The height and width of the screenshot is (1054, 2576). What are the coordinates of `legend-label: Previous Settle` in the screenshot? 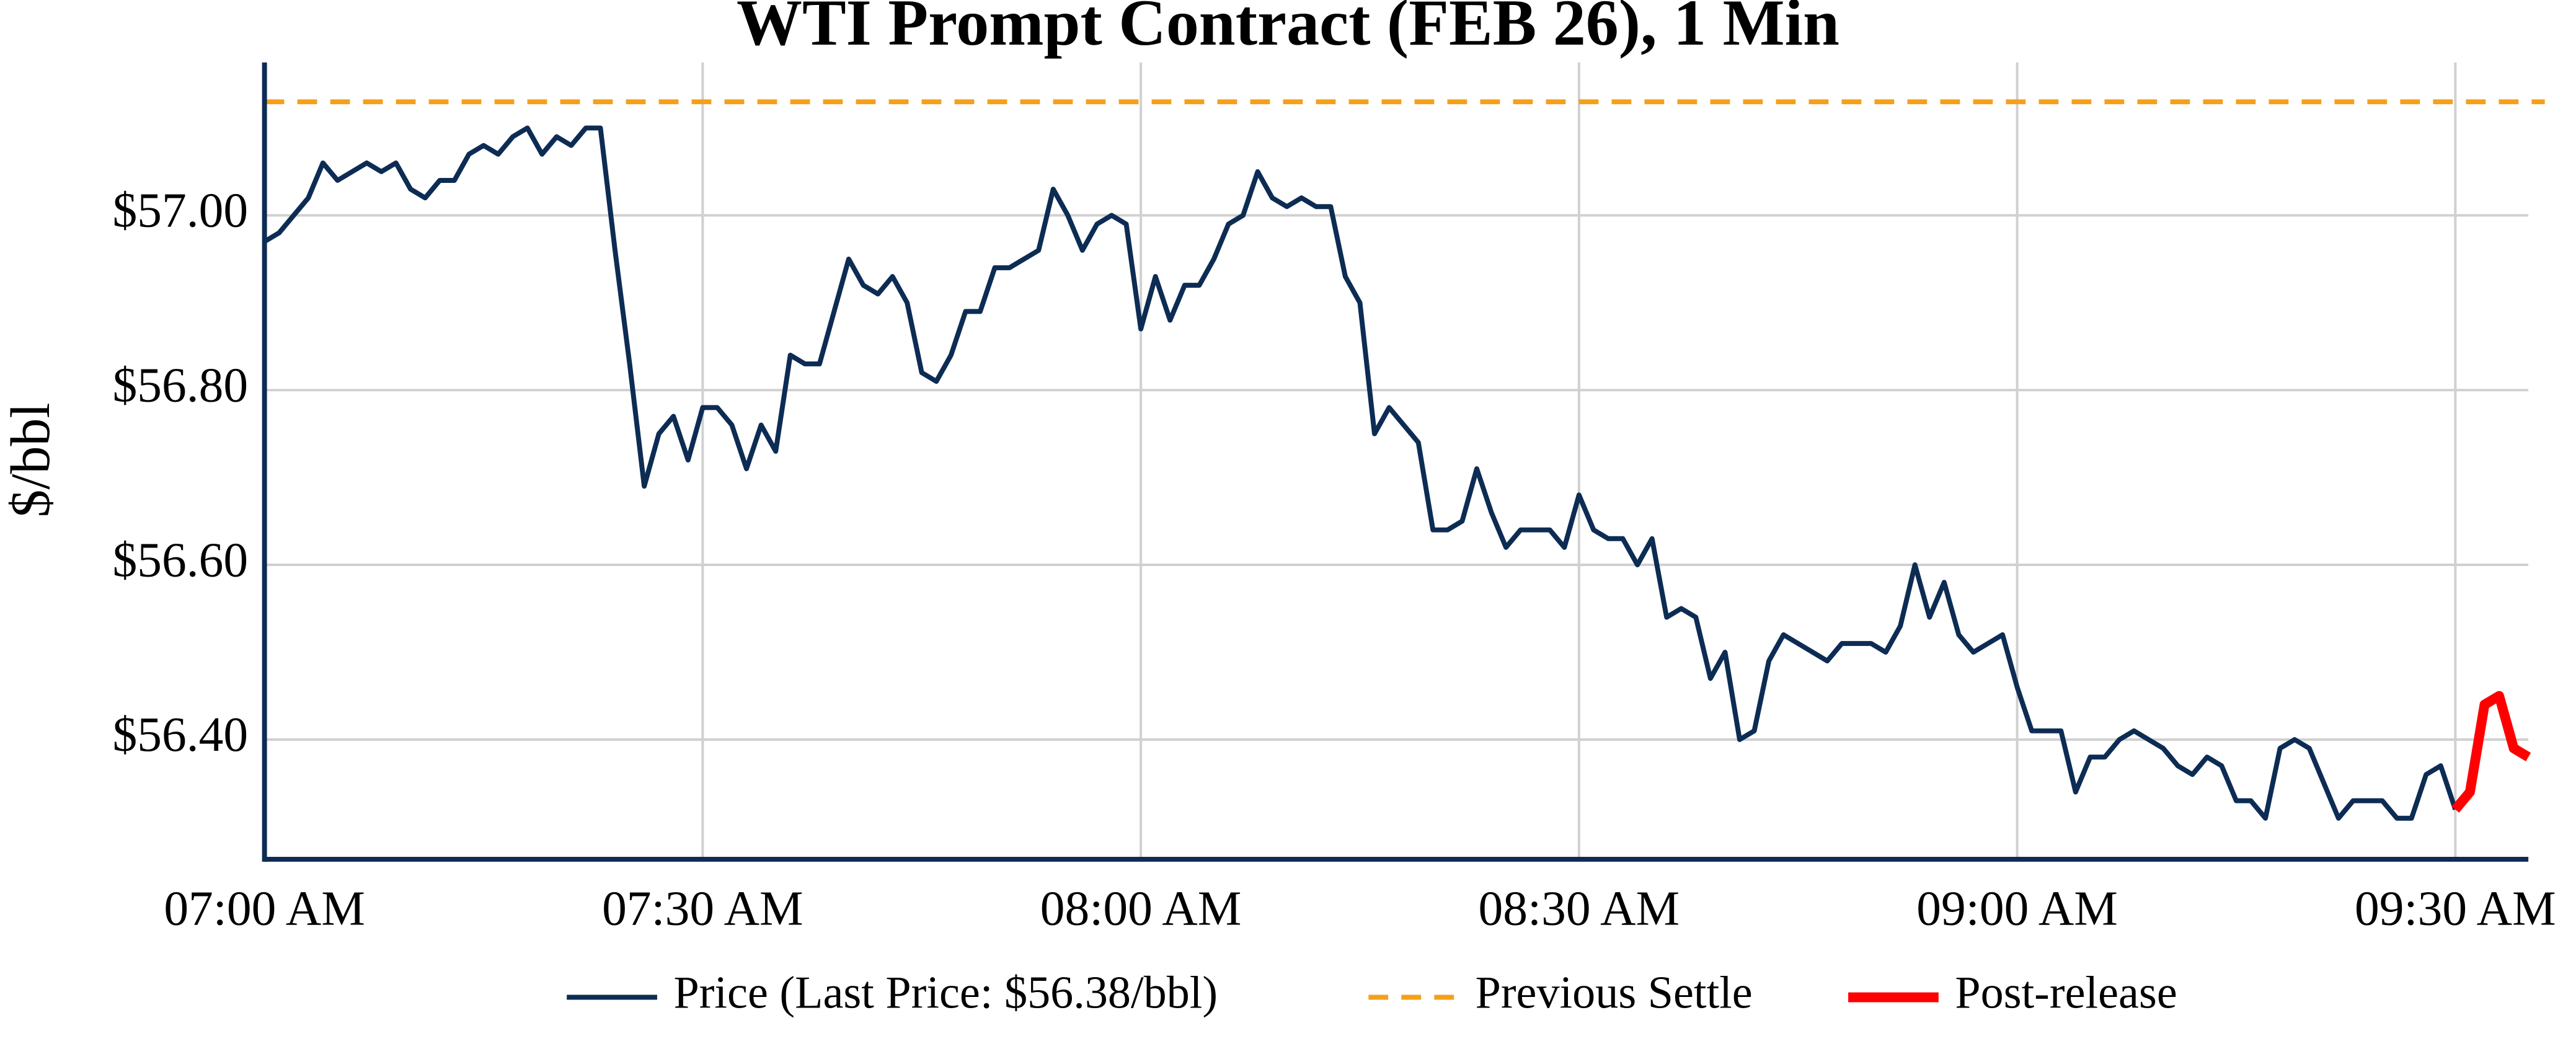 It's located at (1614, 993).